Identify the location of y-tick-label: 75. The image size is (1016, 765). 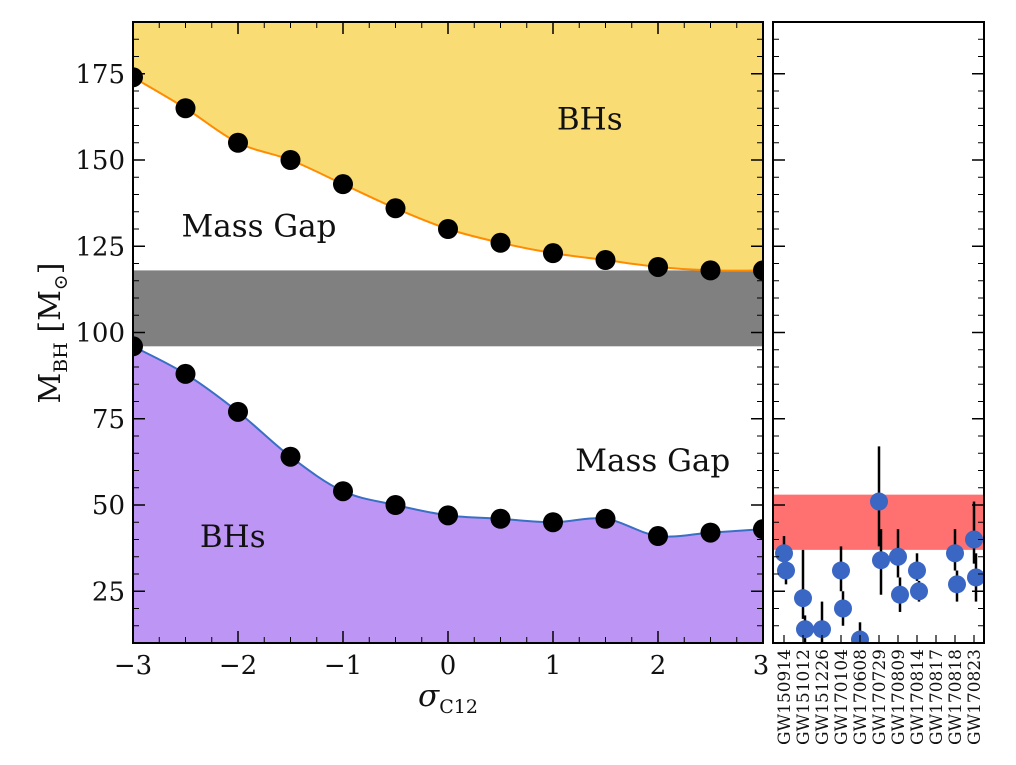
(108, 420).